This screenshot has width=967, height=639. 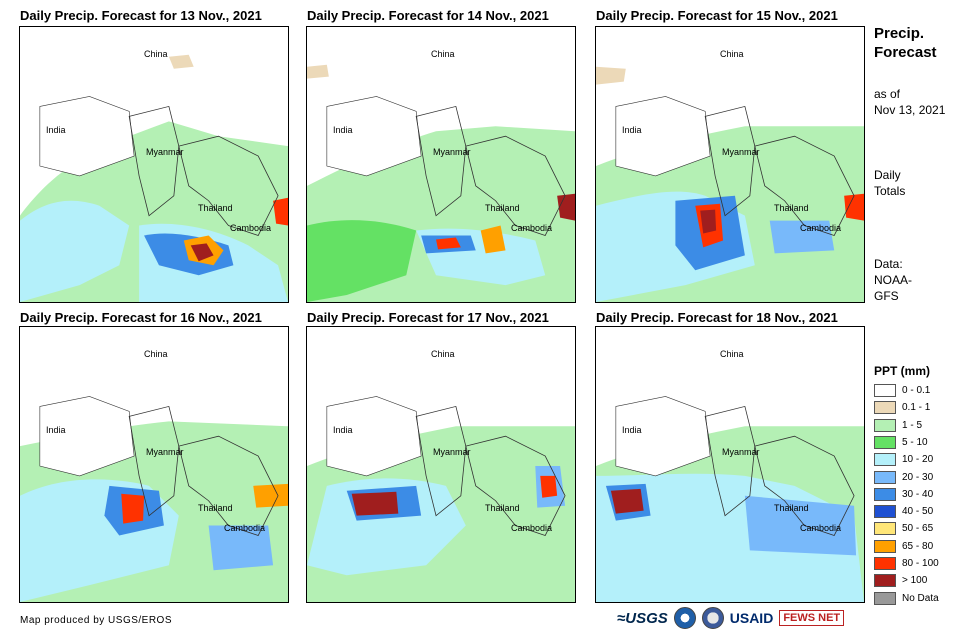 What do you see at coordinates (732, 54) in the screenshot?
I see `map-3-label-china: China` at bounding box center [732, 54].